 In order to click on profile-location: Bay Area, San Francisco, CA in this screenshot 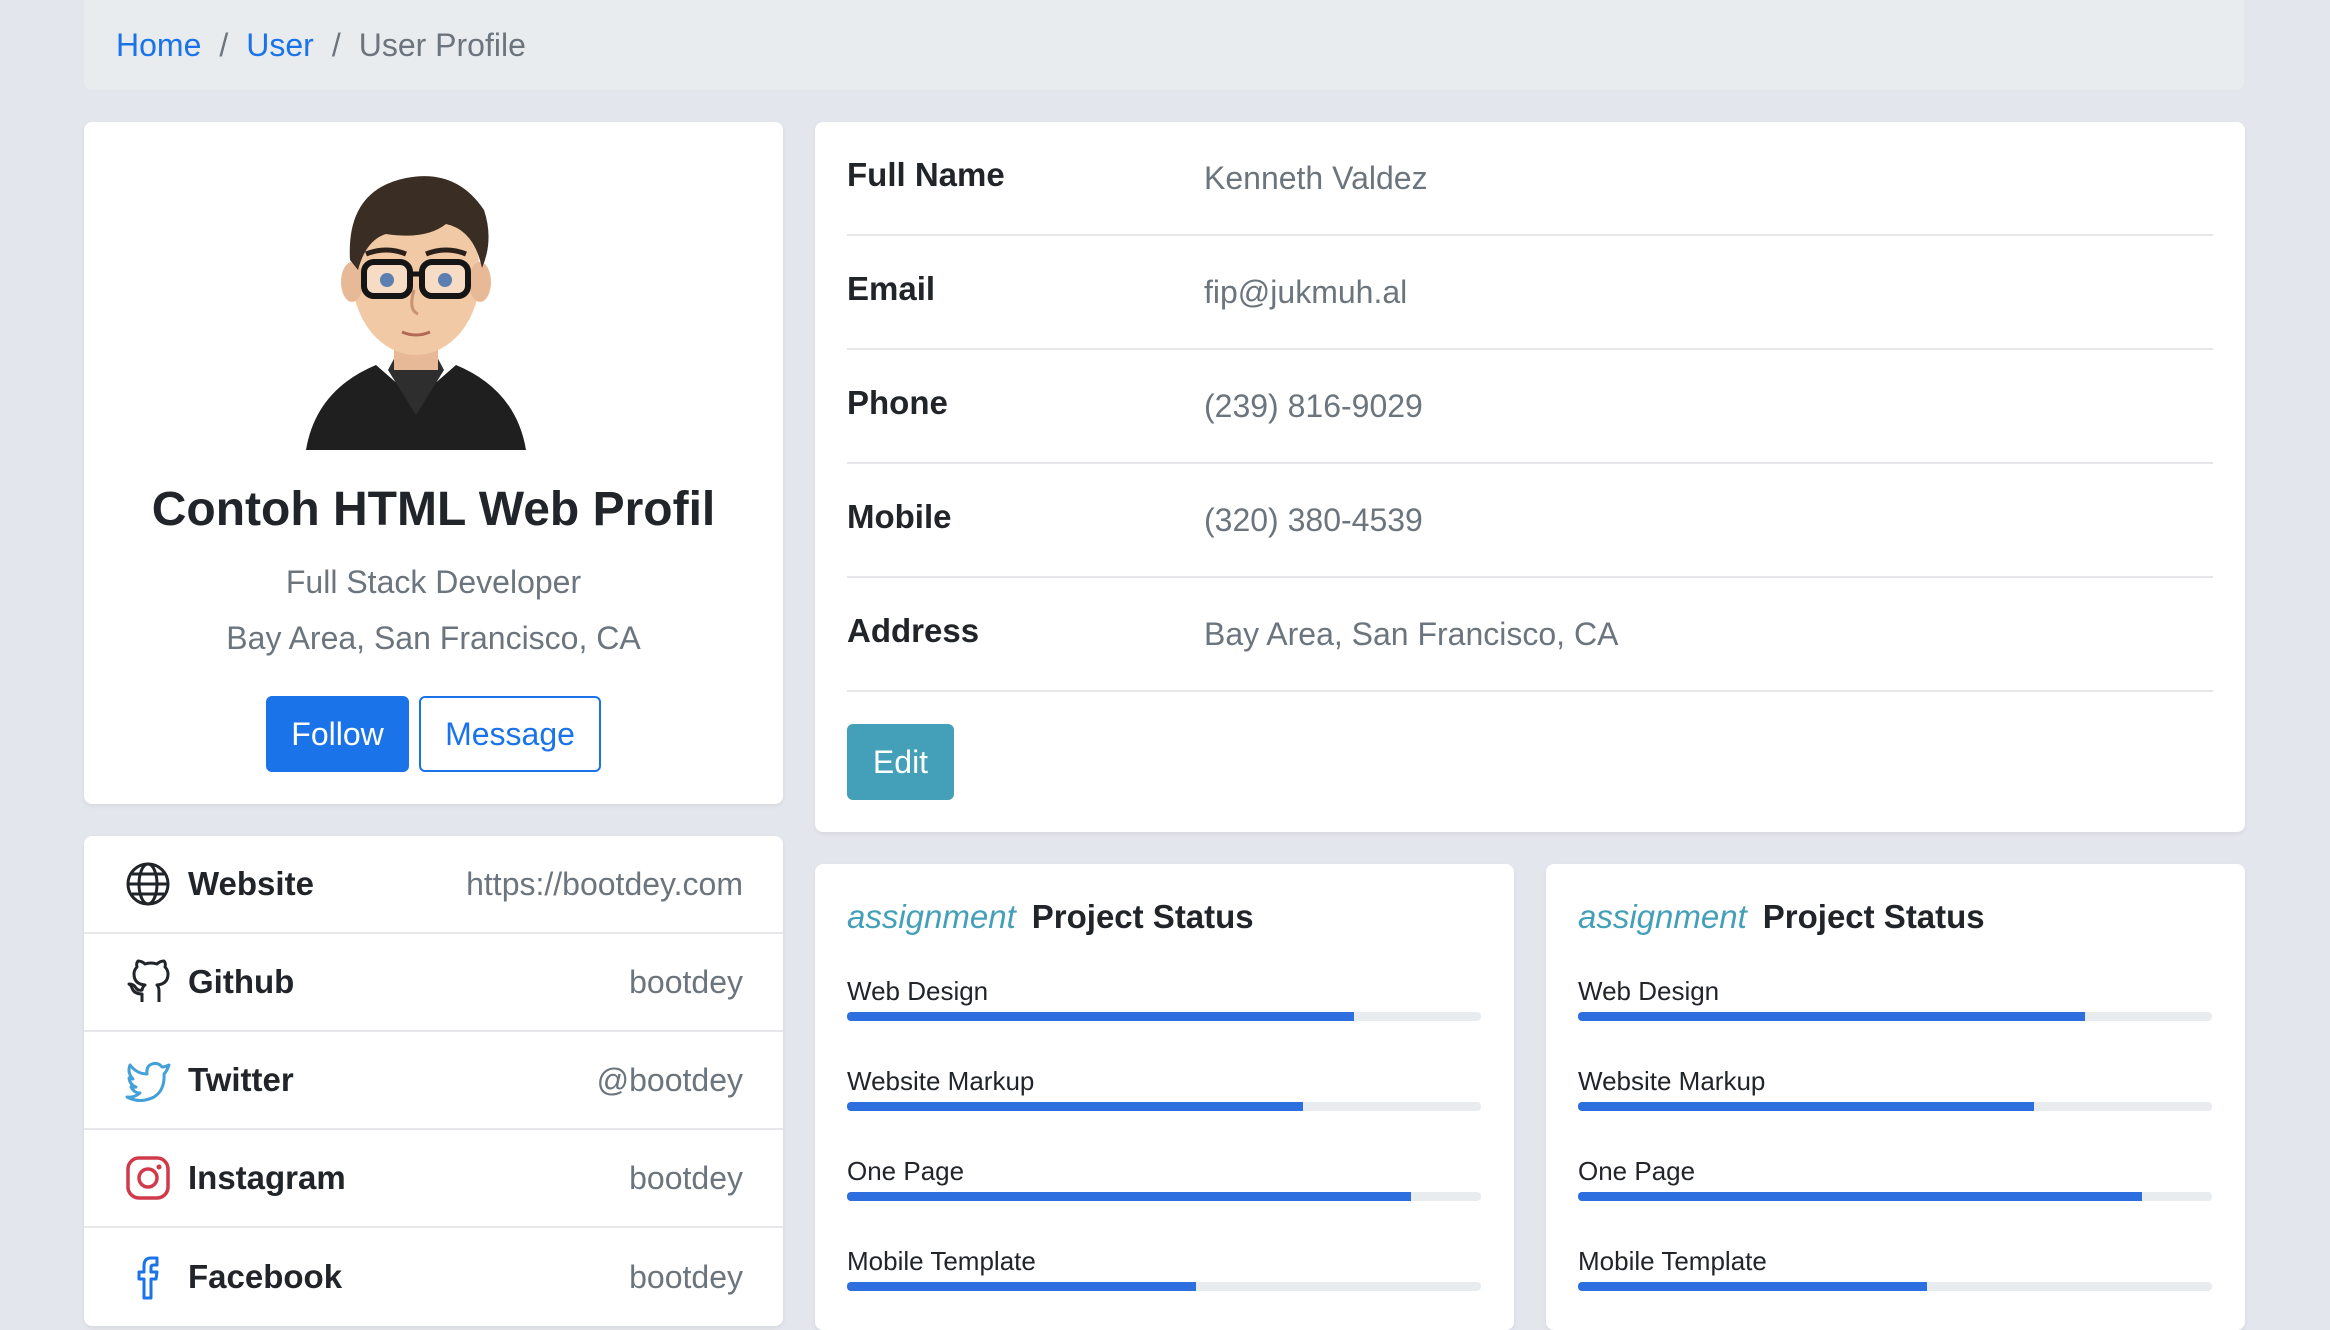, I will do `click(433, 638)`.